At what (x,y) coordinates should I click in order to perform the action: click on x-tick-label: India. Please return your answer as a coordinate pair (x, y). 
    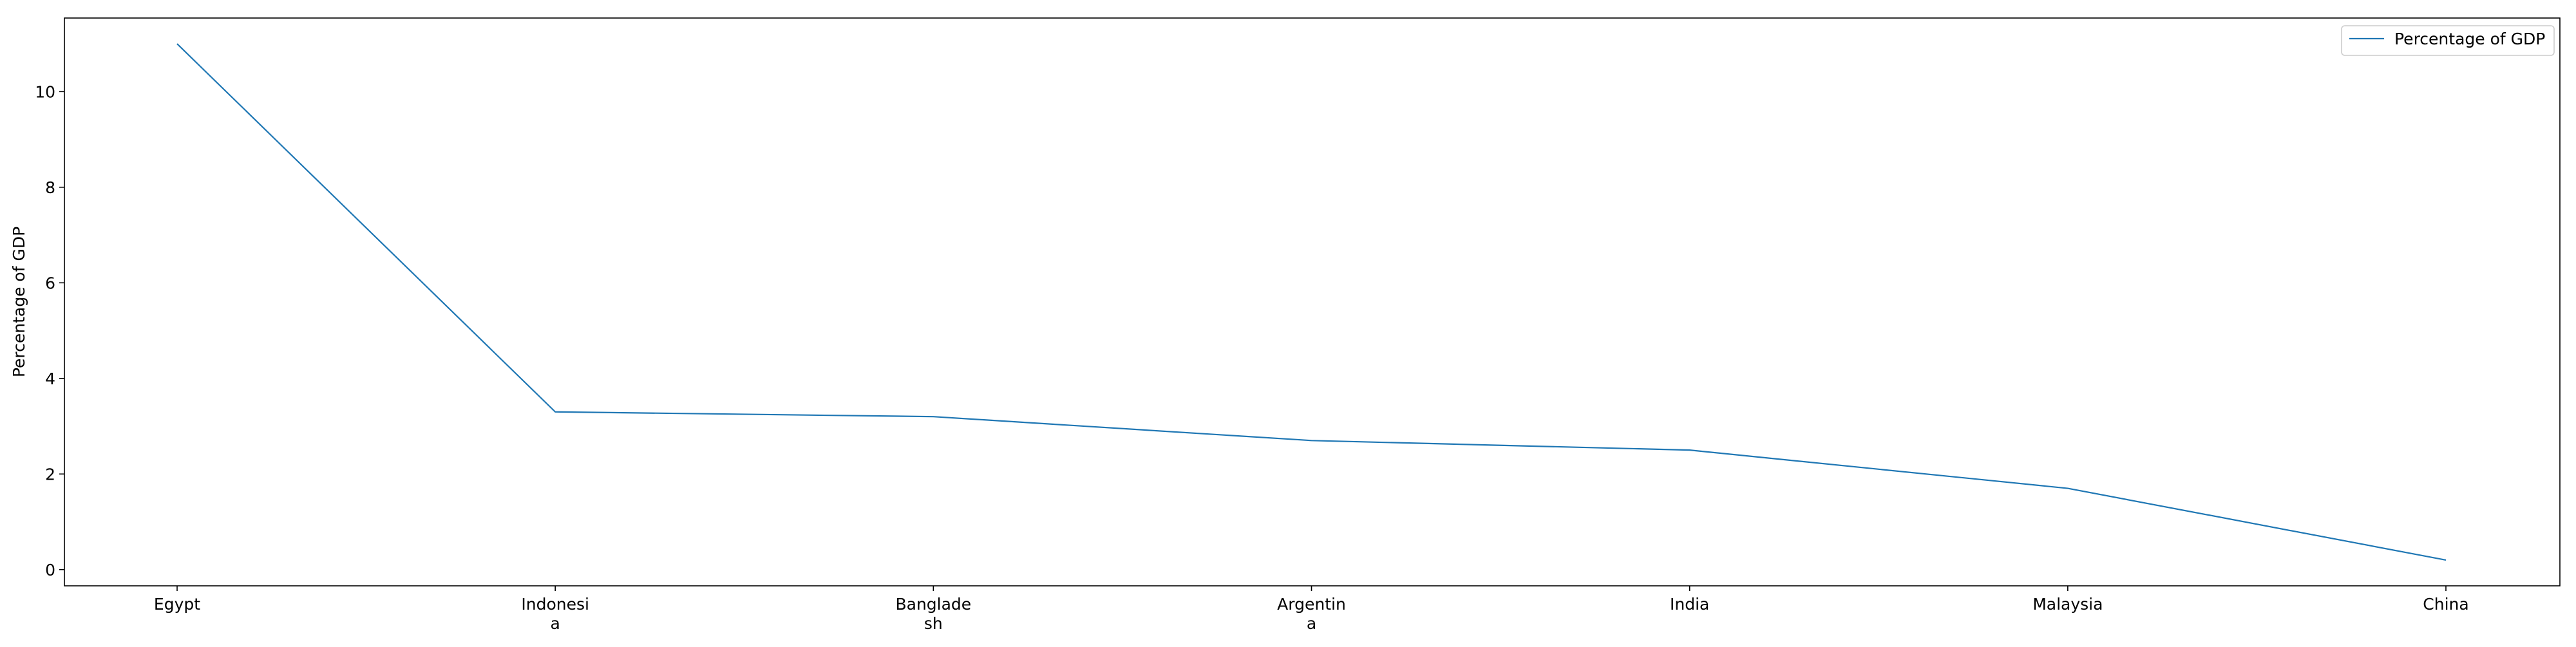
    Looking at the image, I should click on (1690, 604).